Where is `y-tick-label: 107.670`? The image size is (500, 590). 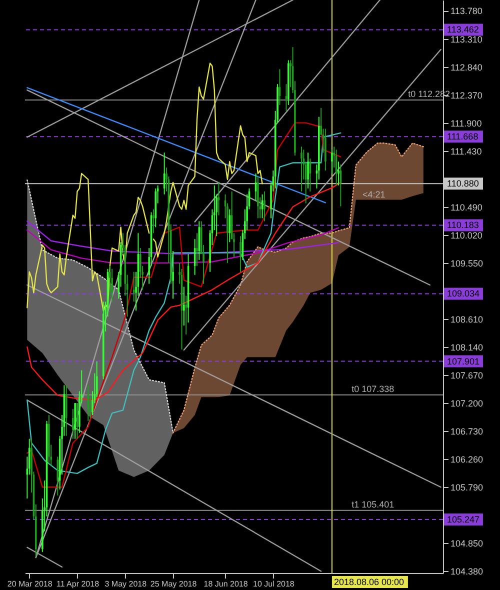 y-tick-label: 107.670 is located at coordinates (467, 375).